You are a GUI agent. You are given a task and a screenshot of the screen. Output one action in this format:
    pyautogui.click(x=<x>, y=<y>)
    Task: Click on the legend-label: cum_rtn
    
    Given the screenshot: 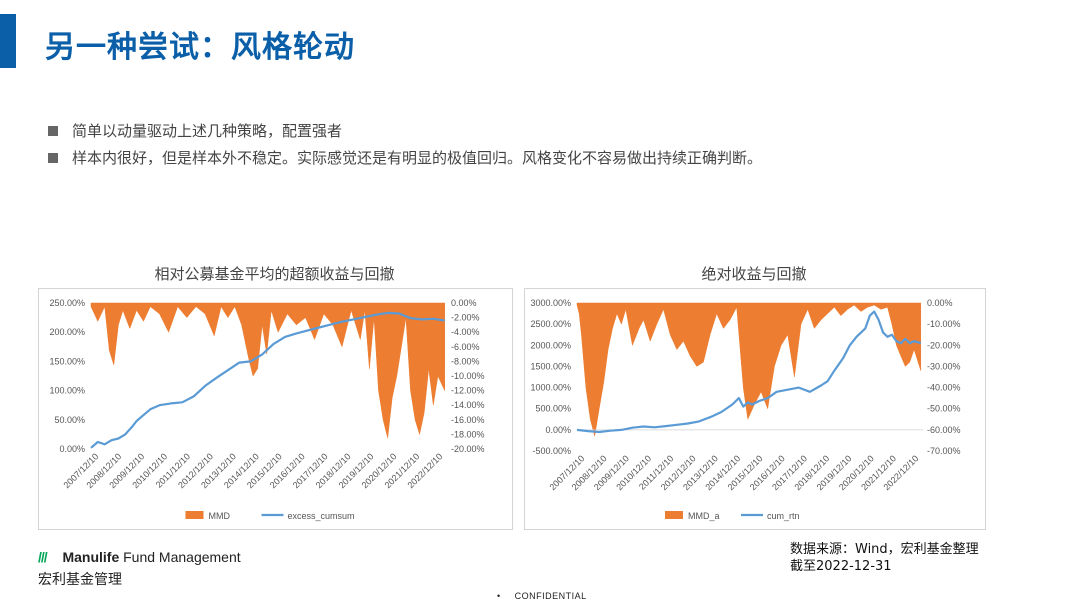 What is the action you would take?
    pyautogui.click(x=783, y=516)
    